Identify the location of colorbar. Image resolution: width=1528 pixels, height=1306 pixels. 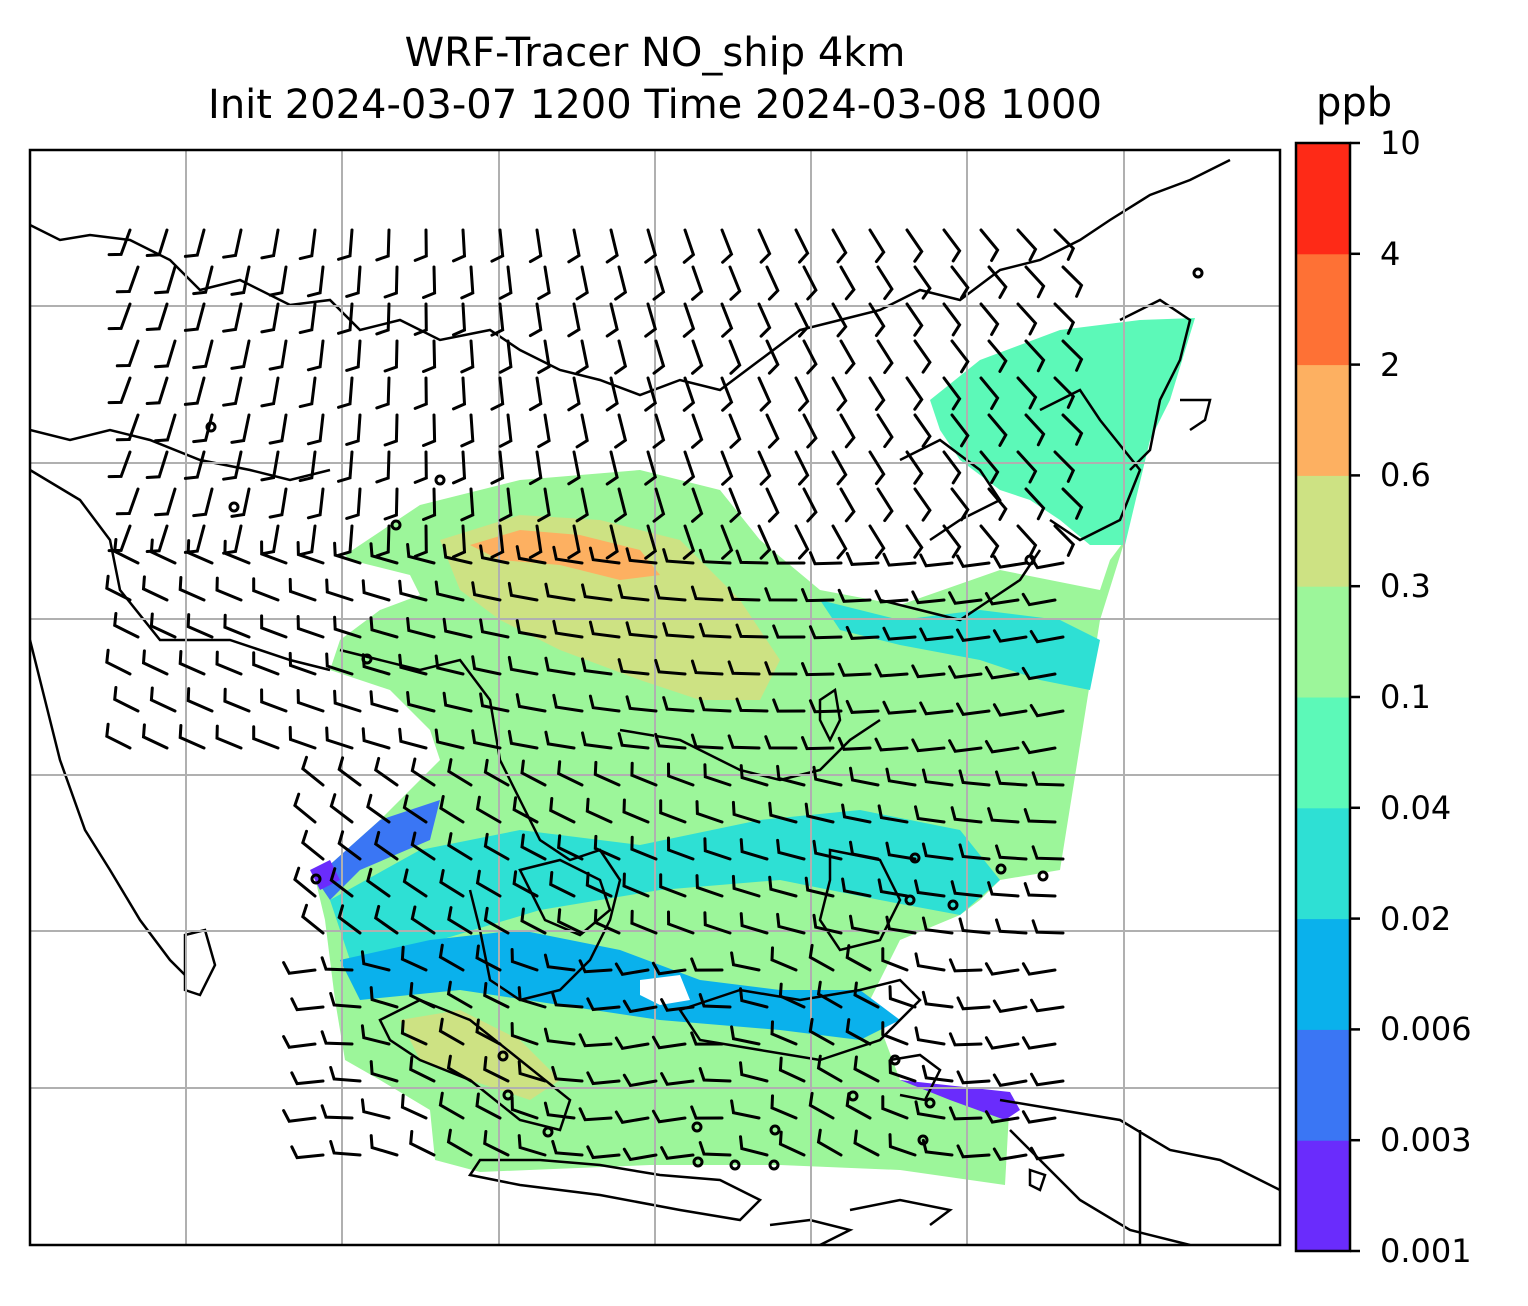
(1327, 697).